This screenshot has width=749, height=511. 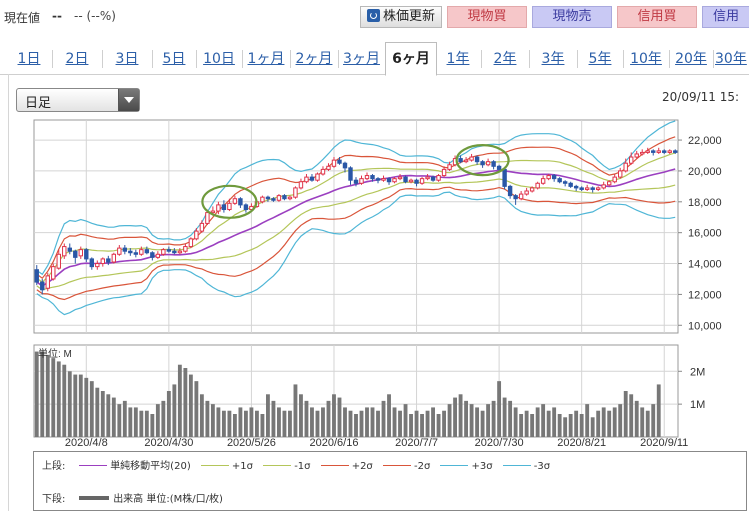 I want to click on tab-30y: 30年, so click(x=731, y=59).